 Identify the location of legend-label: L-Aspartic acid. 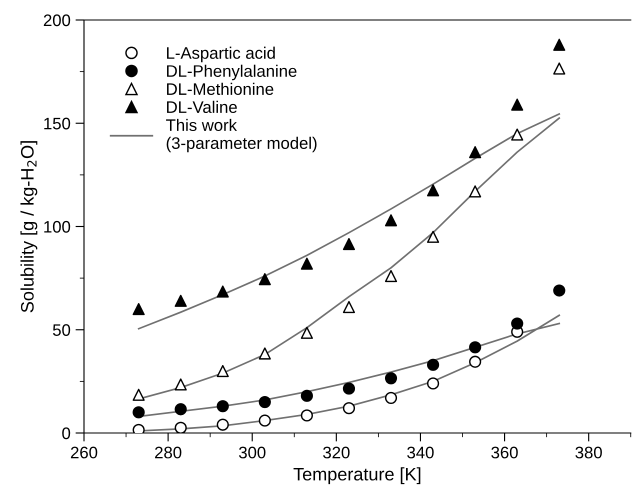
(221, 54).